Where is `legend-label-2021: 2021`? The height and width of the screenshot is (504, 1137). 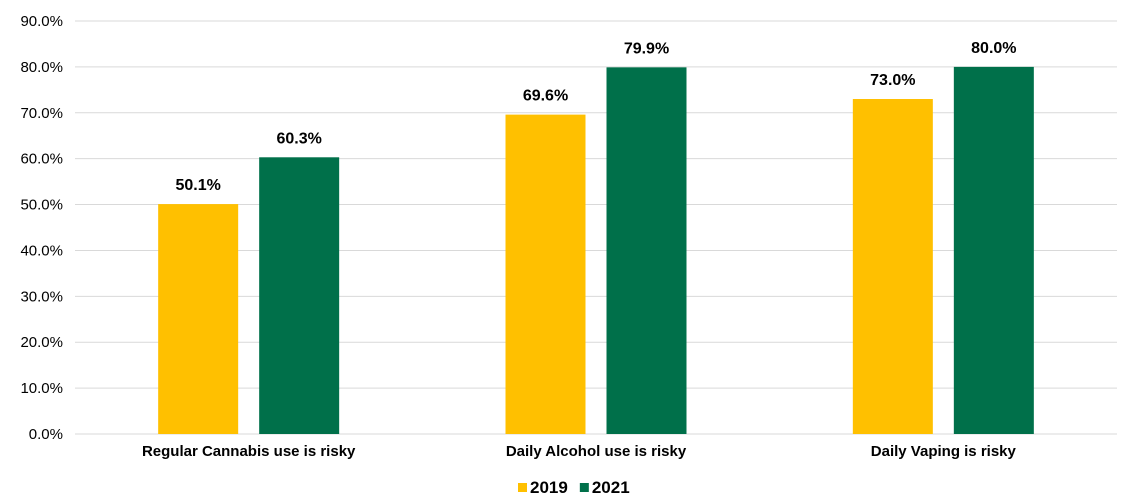
legend-label-2021: 2021 is located at coordinates (611, 487).